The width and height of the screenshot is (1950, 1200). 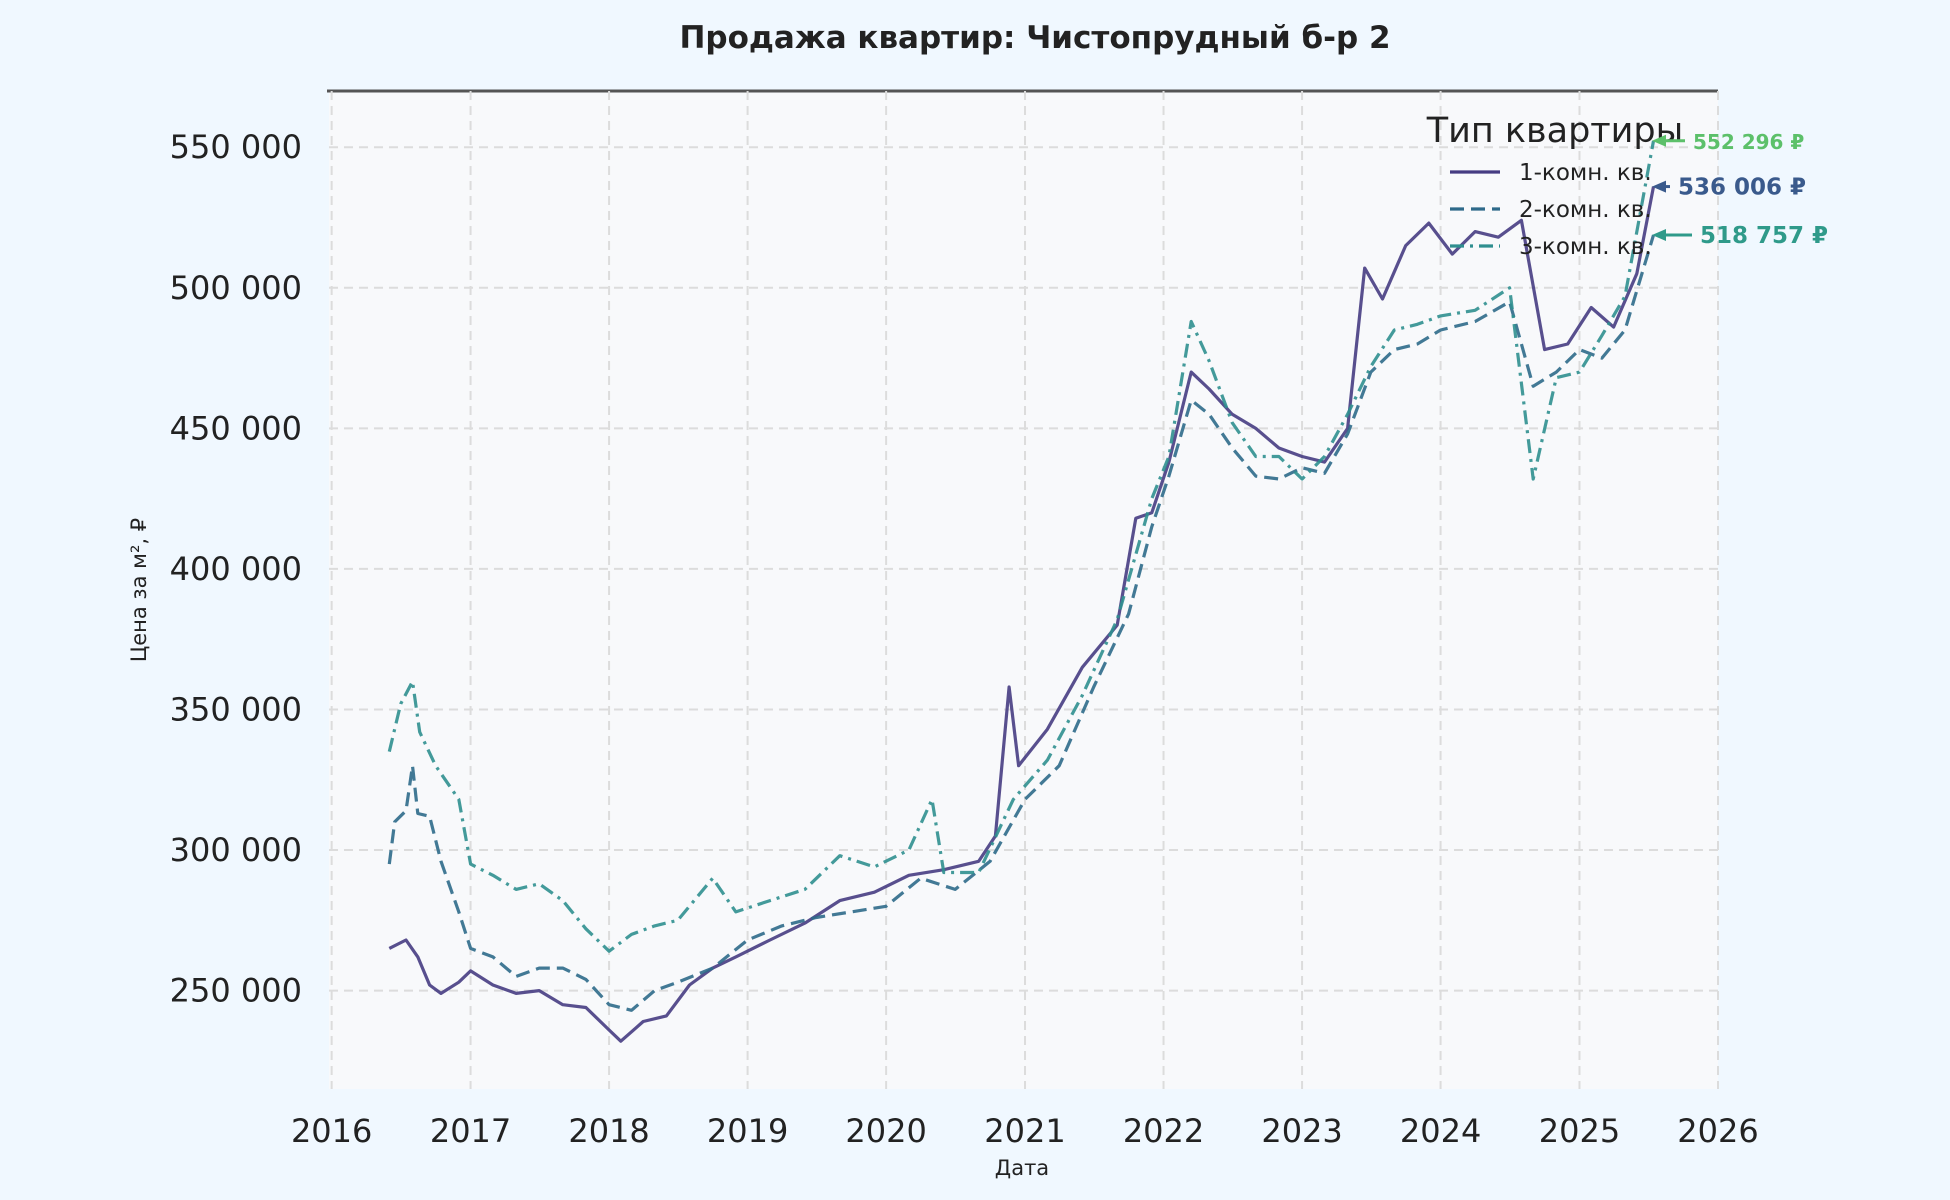 What do you see at coordinates (1440, 1131) in the screenshot?
I see `x-tick-label: 2024` at bounding box center [1440, 1131].